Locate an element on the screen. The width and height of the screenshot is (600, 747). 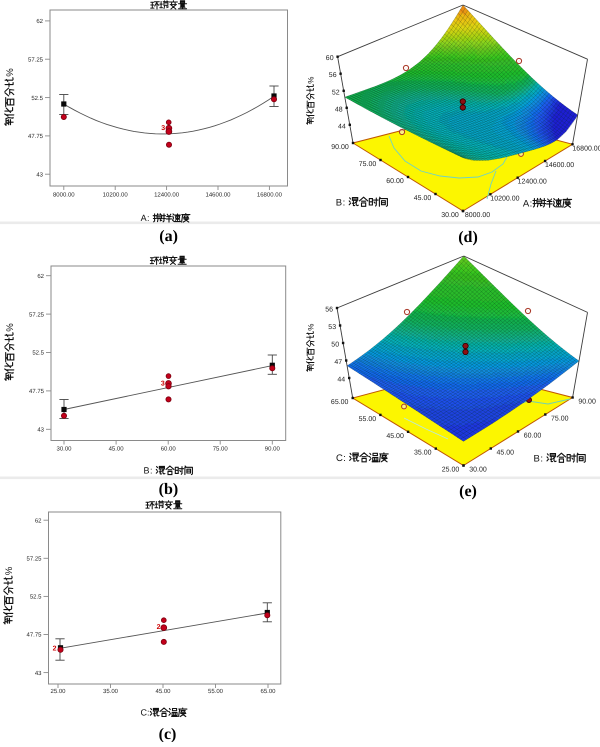
svg-text: (e) is located at coordinates (468, 491).